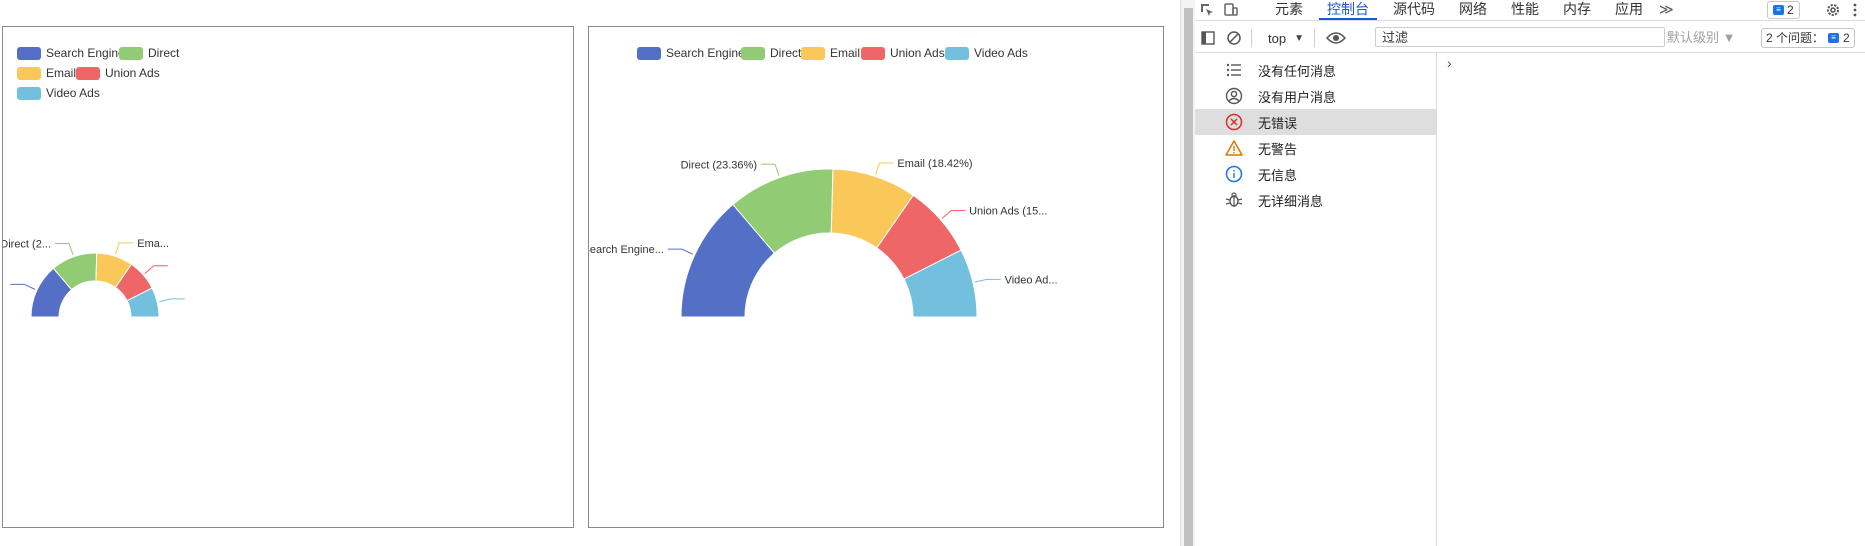 The height and width of the screenshot is (546, 1865). I want to click on more-tabs-button: ≫, so click(1666, 9).